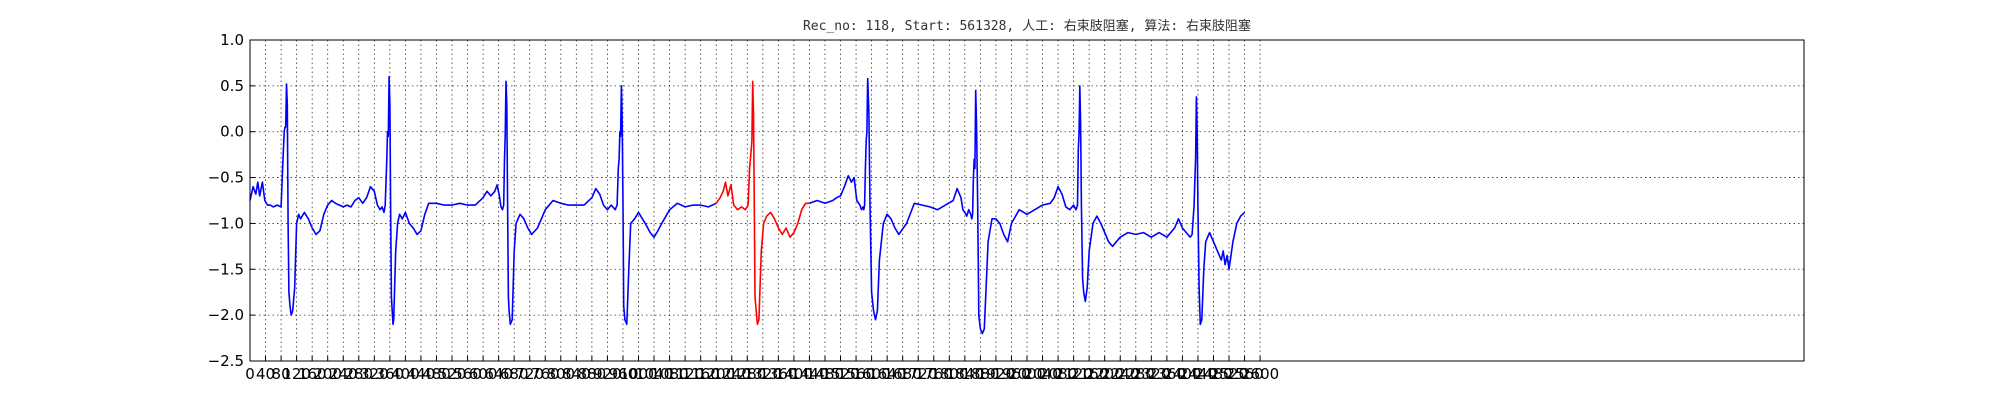 The image size is (2000, 400). Describe the element at coordinates (560, 374) in the screenshot. I see `x-tick-label: 800` at that location.